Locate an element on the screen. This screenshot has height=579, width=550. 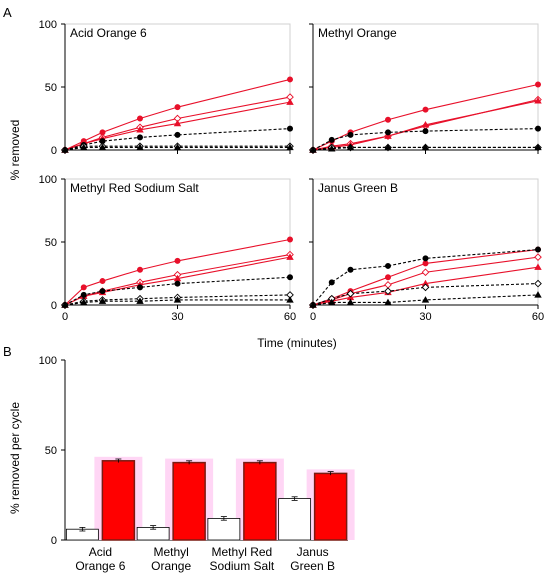
panel-a-x-axis-label: Time (minutes) is located at coordinates (297, 343).